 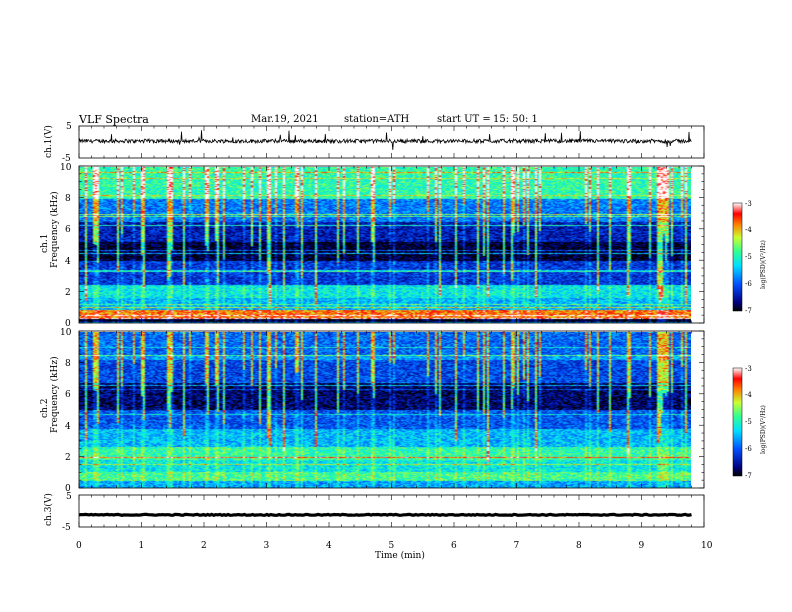 I want to click on ch2-freq-tick-2: 2, so click(x=68, y=458).